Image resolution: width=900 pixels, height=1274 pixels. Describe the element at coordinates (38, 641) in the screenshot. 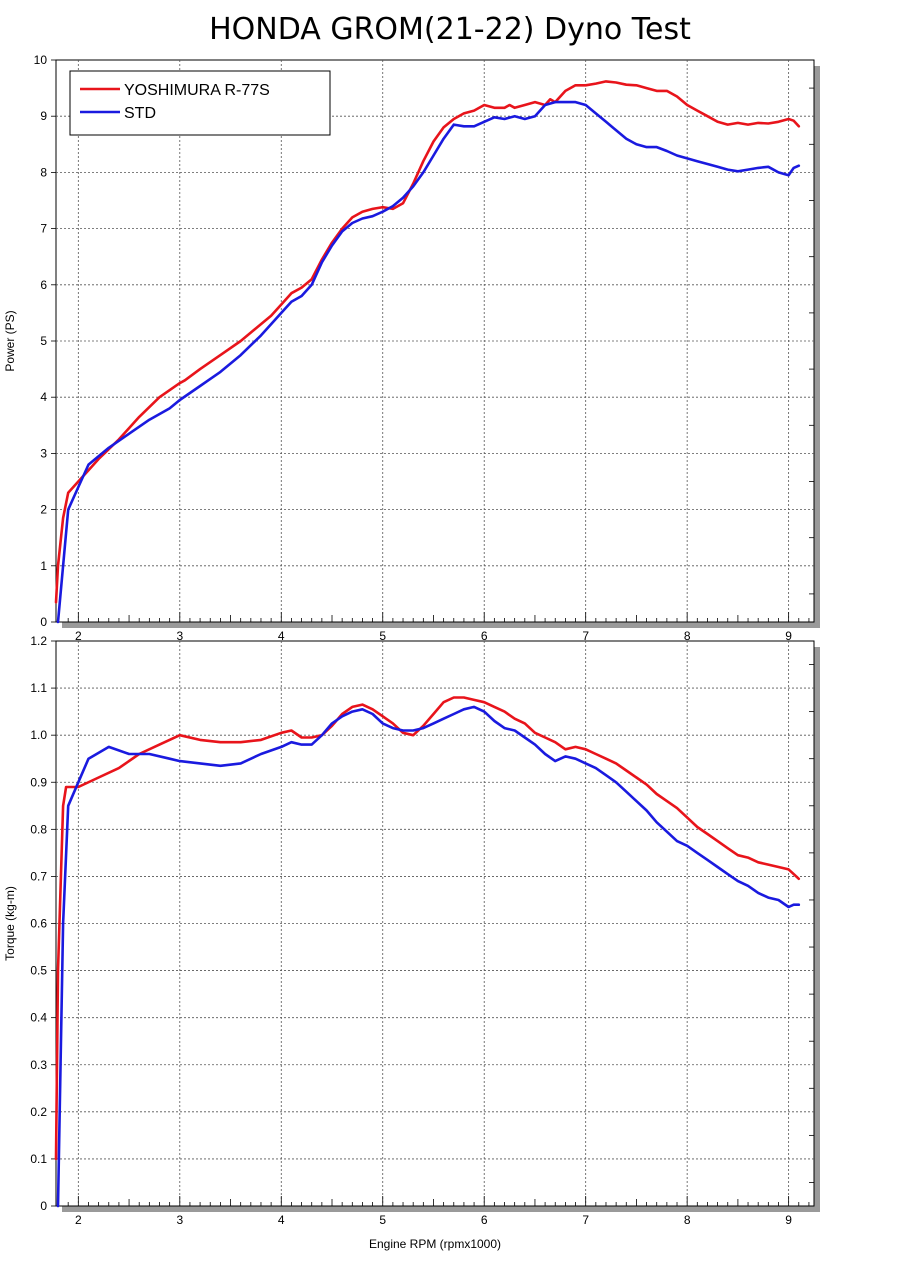

I see `y-tick-label: 1.2` at that location.